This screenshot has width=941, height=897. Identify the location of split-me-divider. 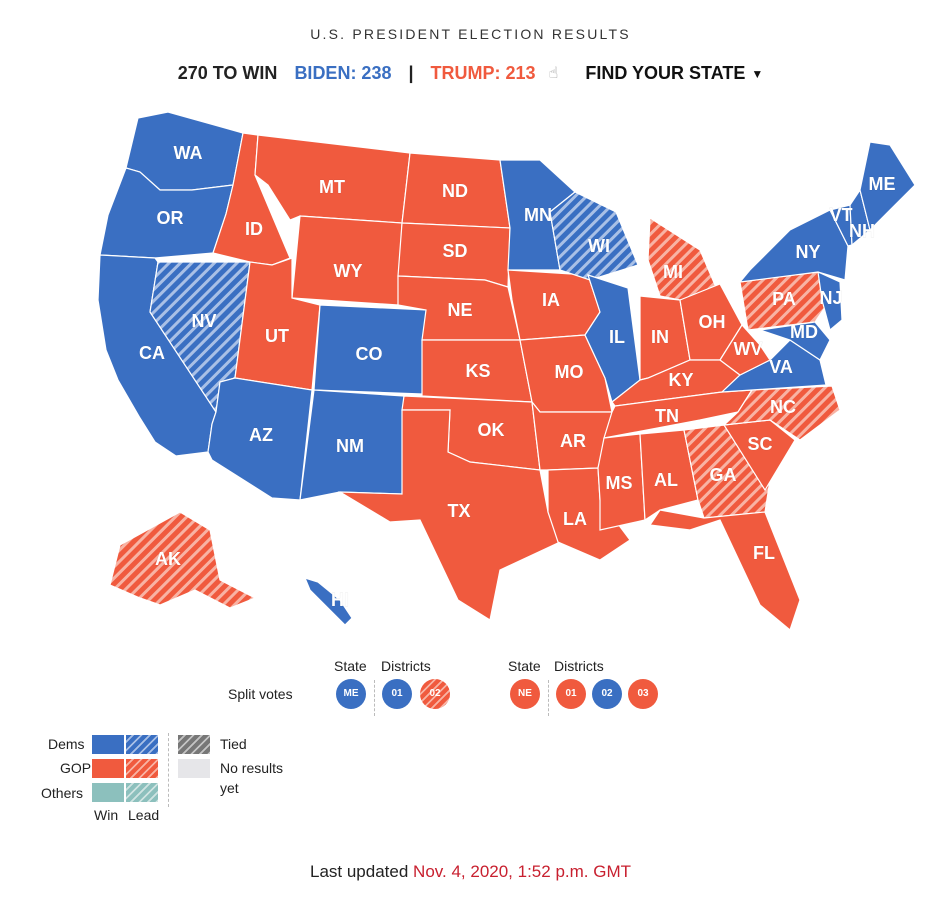
(374, 698).